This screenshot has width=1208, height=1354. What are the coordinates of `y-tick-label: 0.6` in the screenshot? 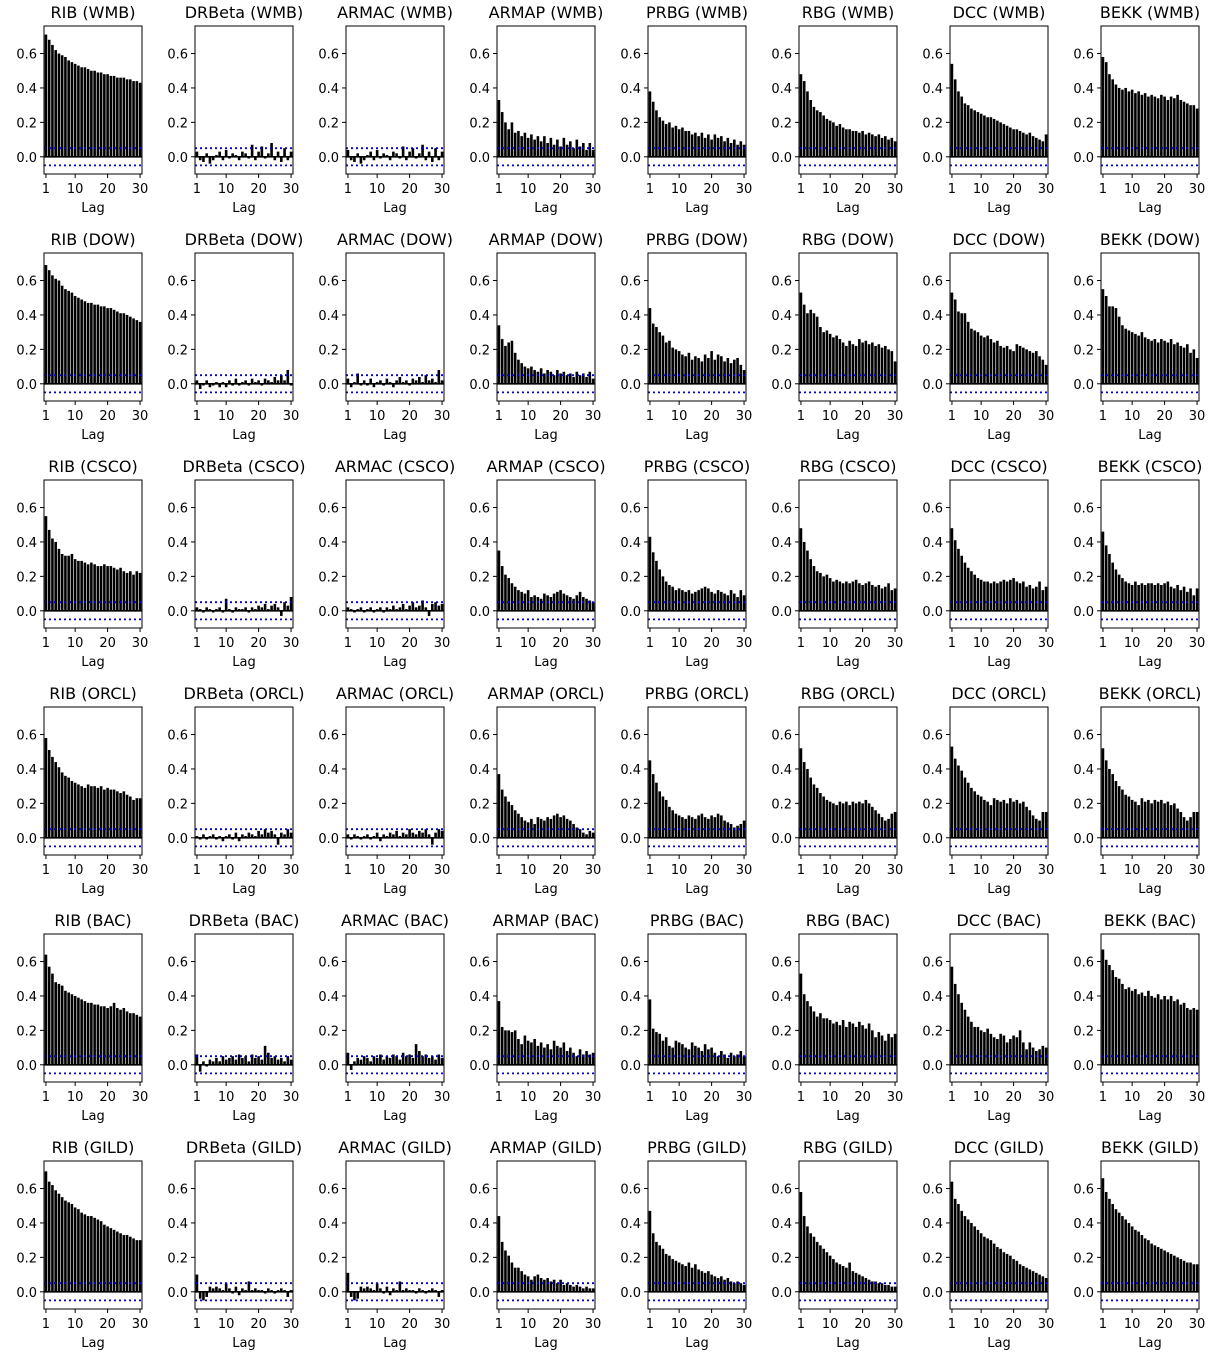 It's located at (630, 282).